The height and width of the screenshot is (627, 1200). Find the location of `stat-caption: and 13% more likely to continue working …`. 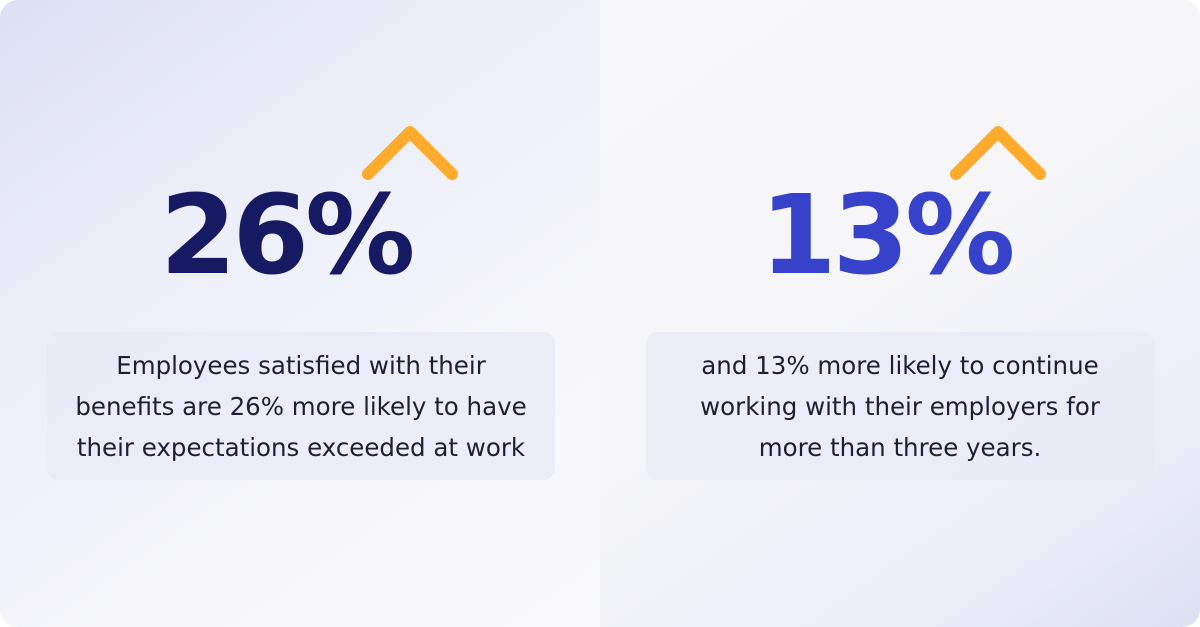

stat-caption: and 13% more likely to continue working … is located at coordinates (900, 406).